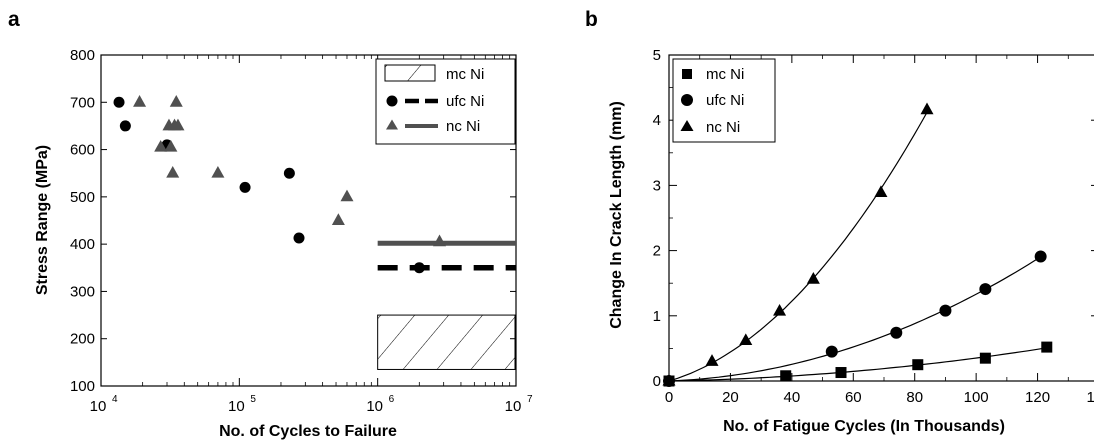 The height and width of the screenshot is (446, 1094). Describe the element at coordinates (82, 244) in the screenshot. I see `panel-a-y-tick-label: 400` at that location.